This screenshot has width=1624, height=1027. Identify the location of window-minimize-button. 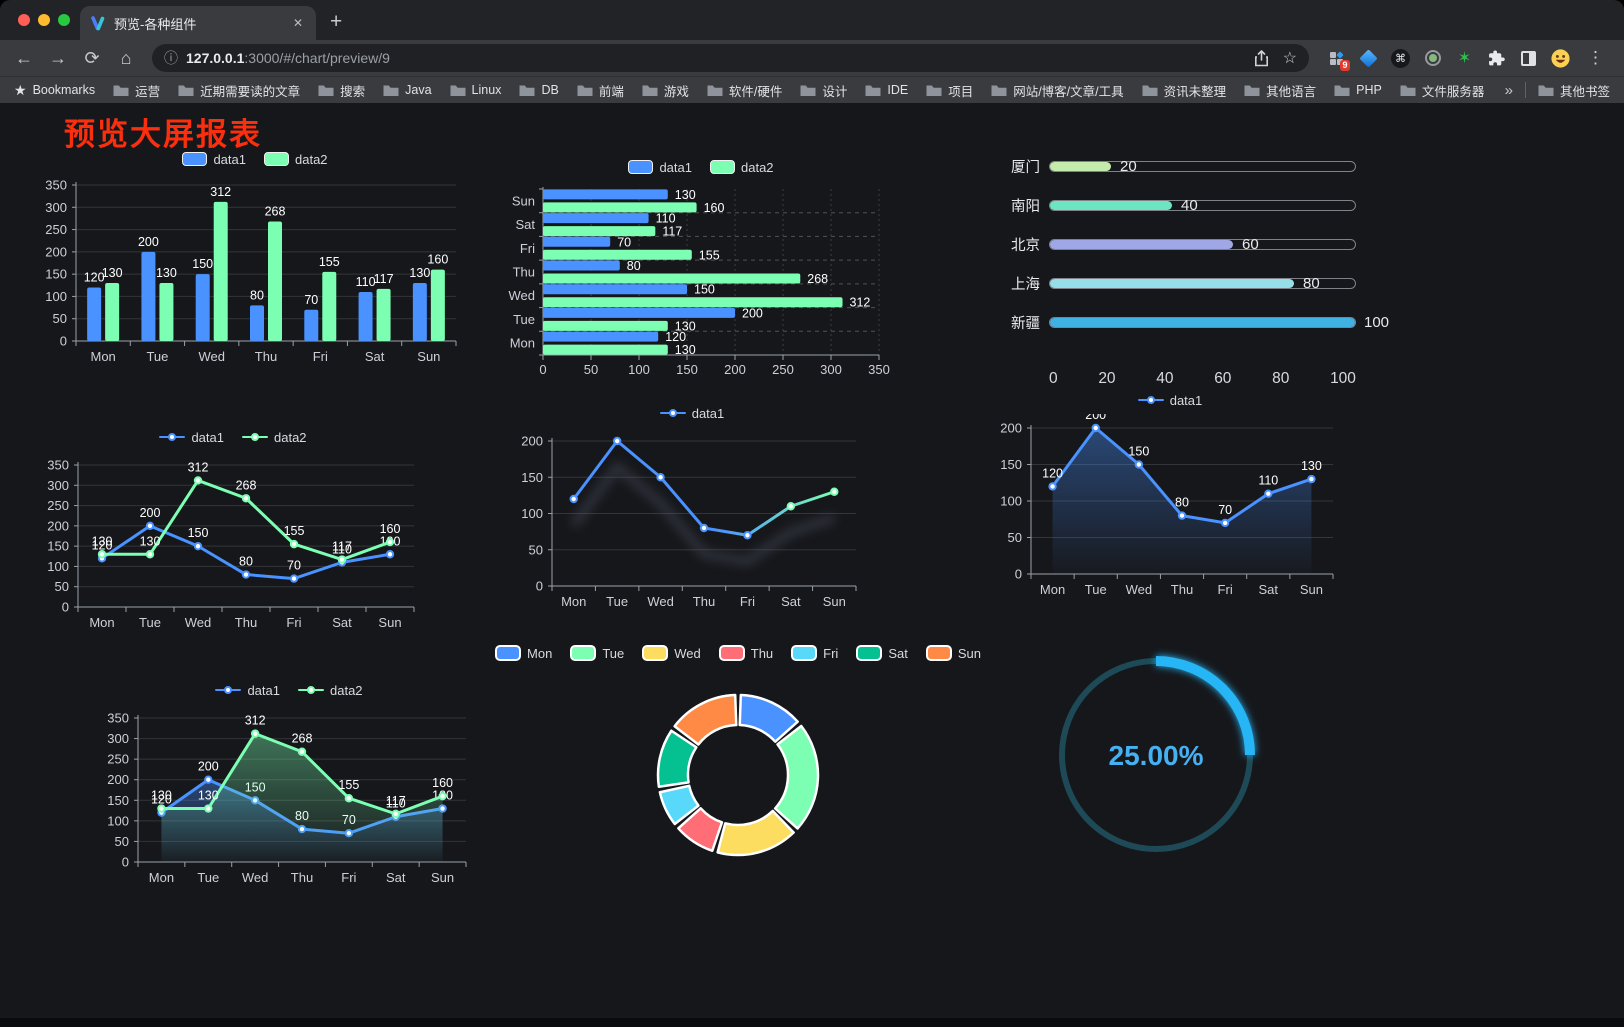
(44, 20).